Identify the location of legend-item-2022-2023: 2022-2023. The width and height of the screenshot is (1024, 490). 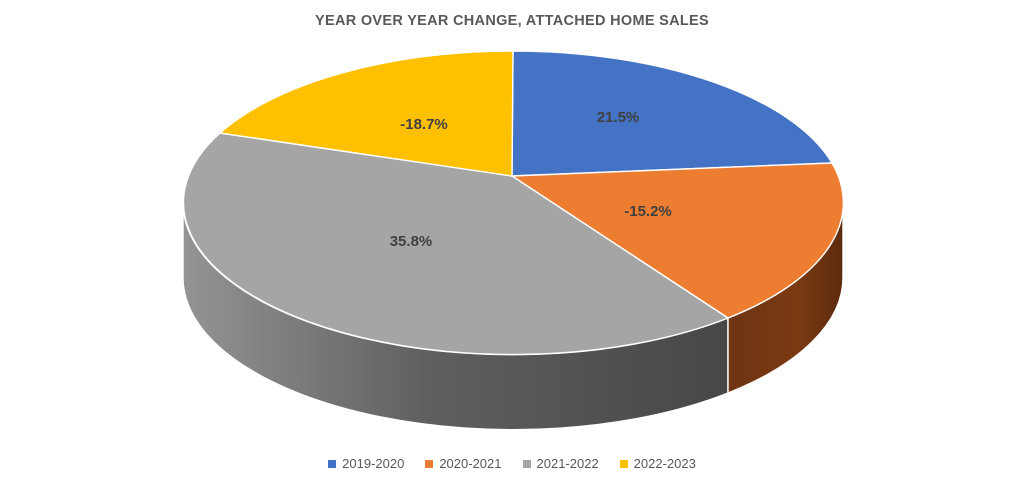
(657, 463).